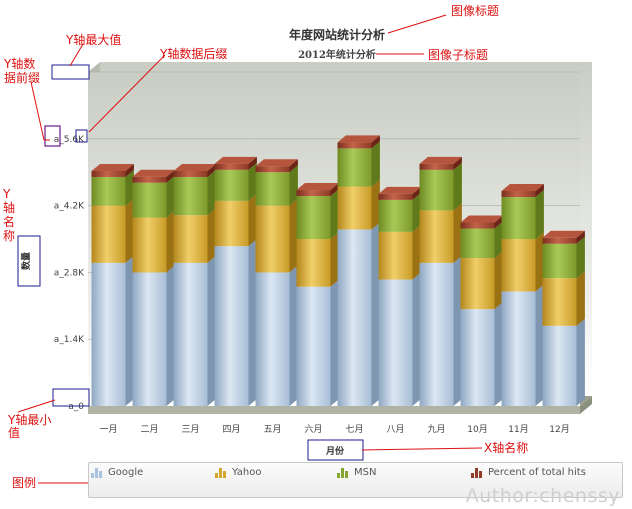  Describe the element at coordinates (477, 429) in the screenshot. I see `x-tick-label: 10月` at that location.